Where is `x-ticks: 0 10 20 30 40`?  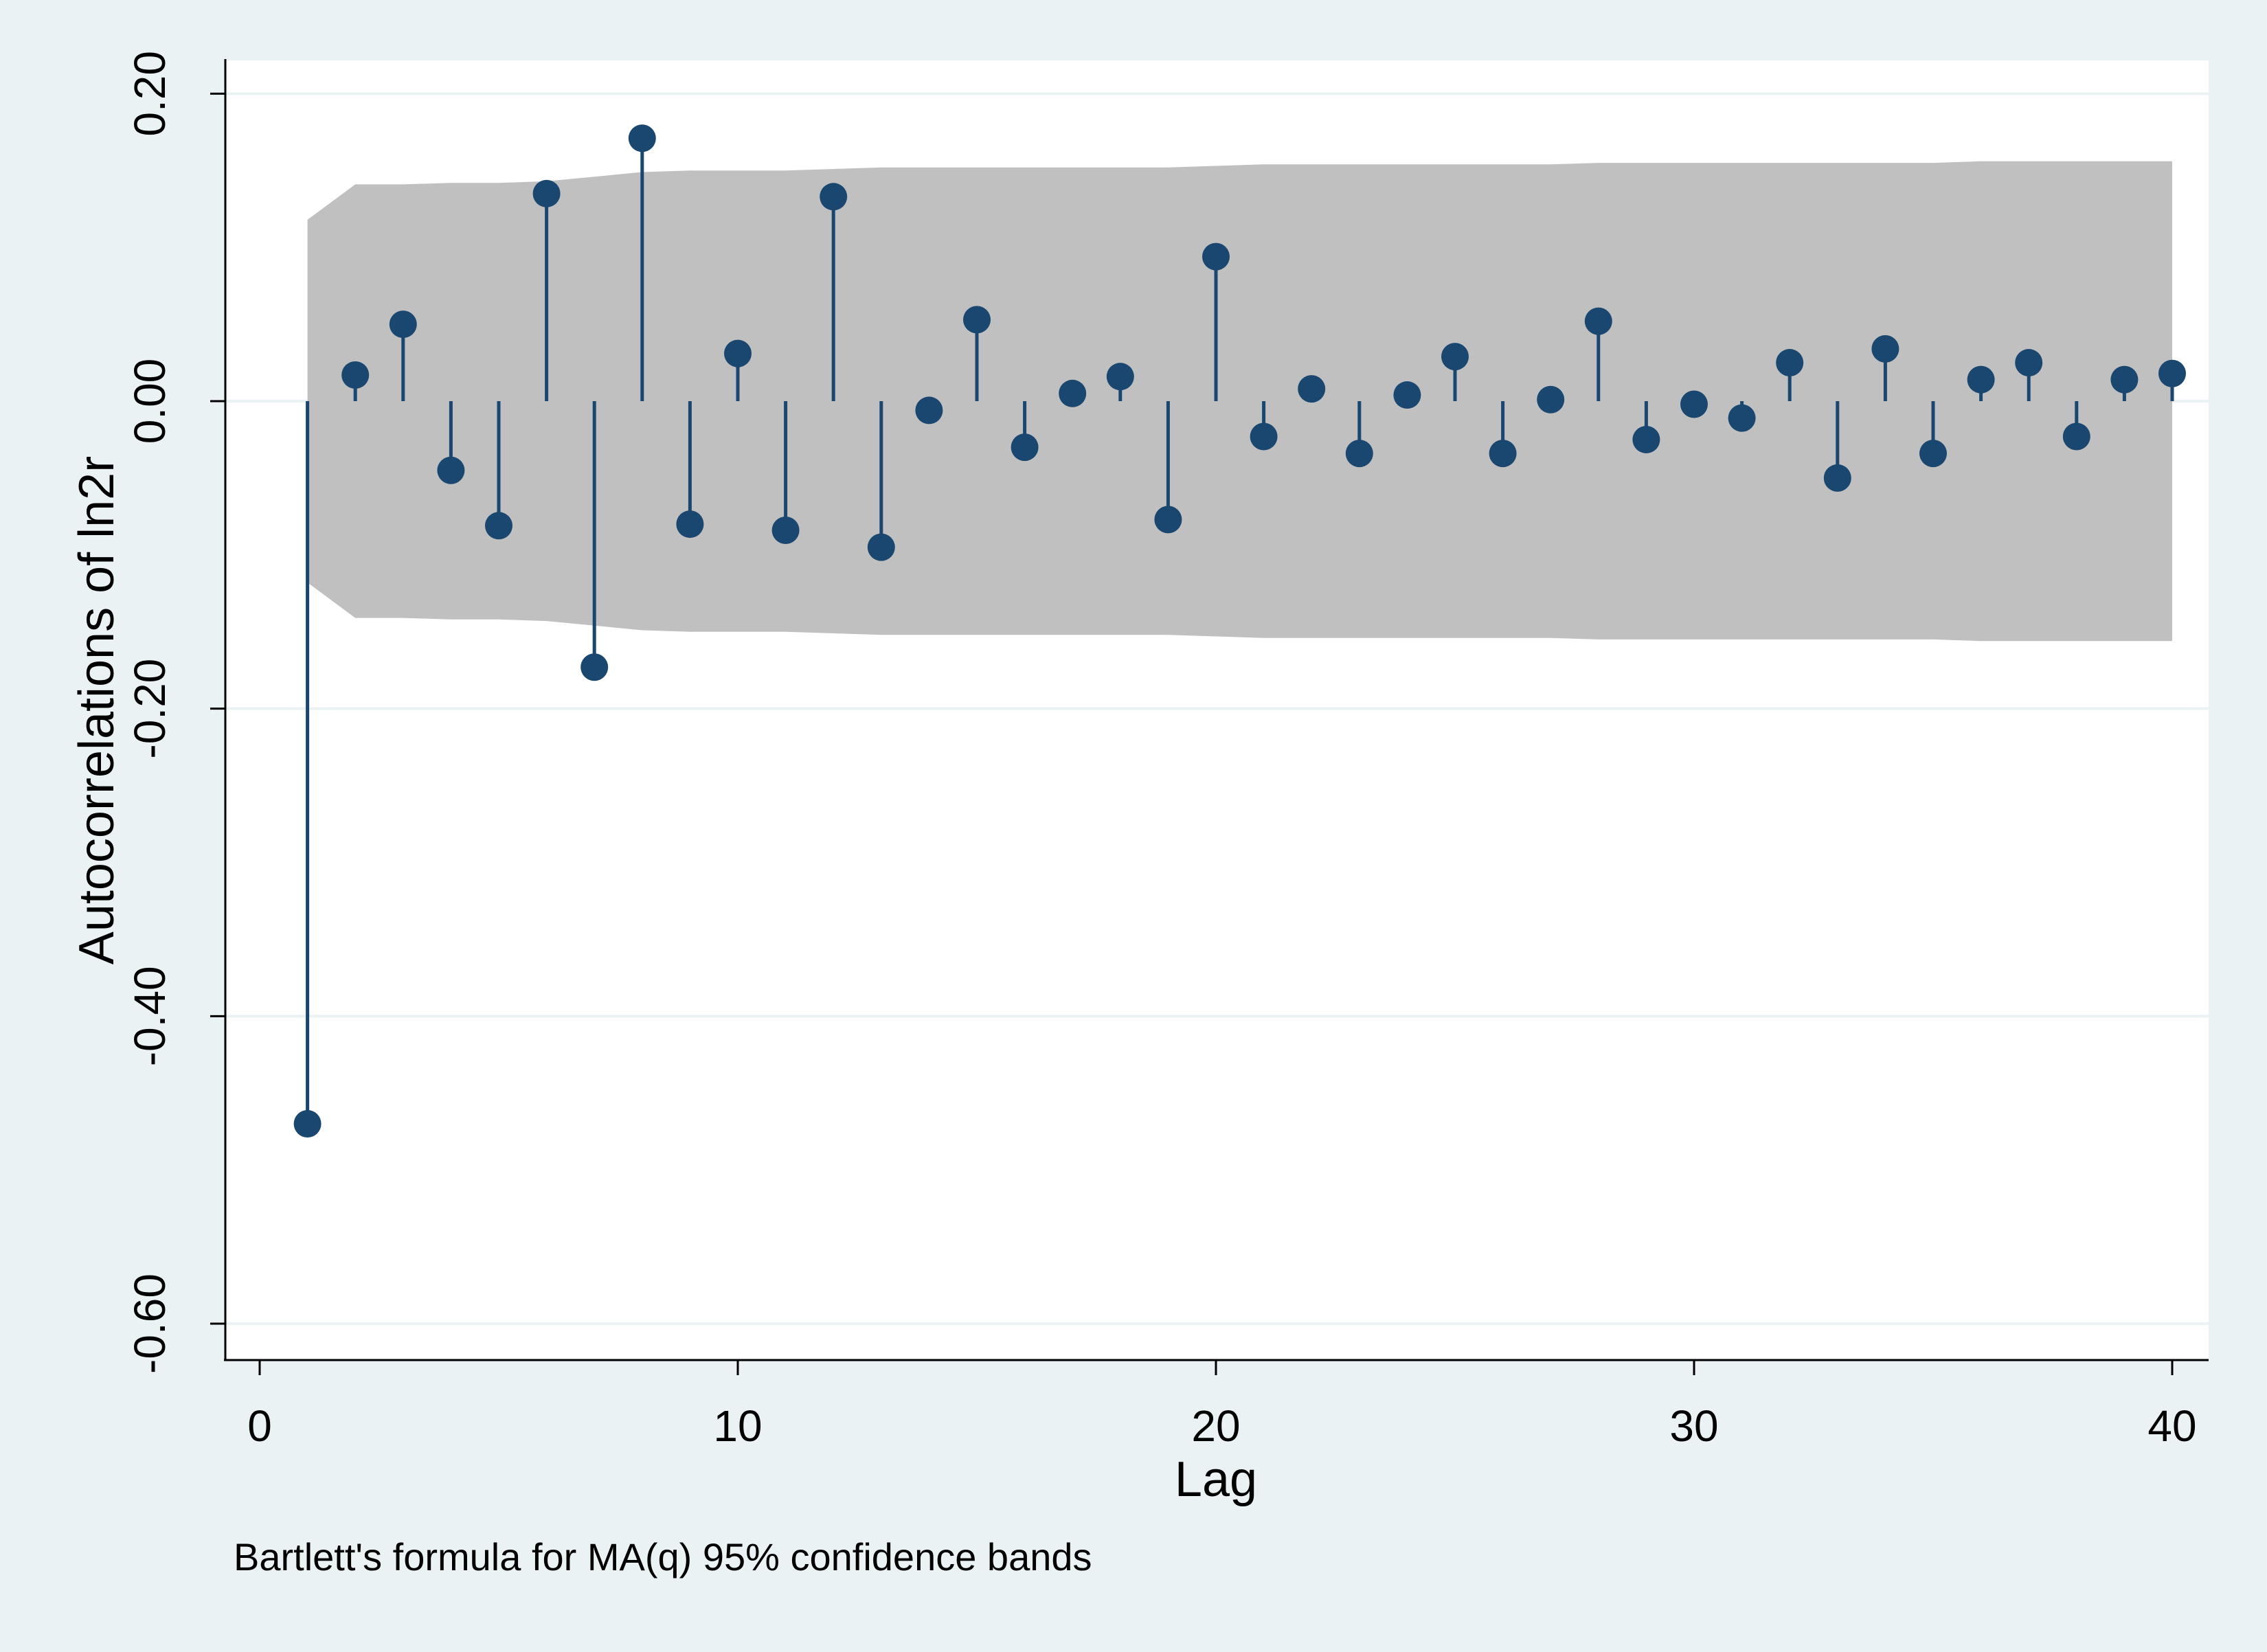
x-ticks: 0 10 20 30 40 is located at coordinates (1222, 1405).